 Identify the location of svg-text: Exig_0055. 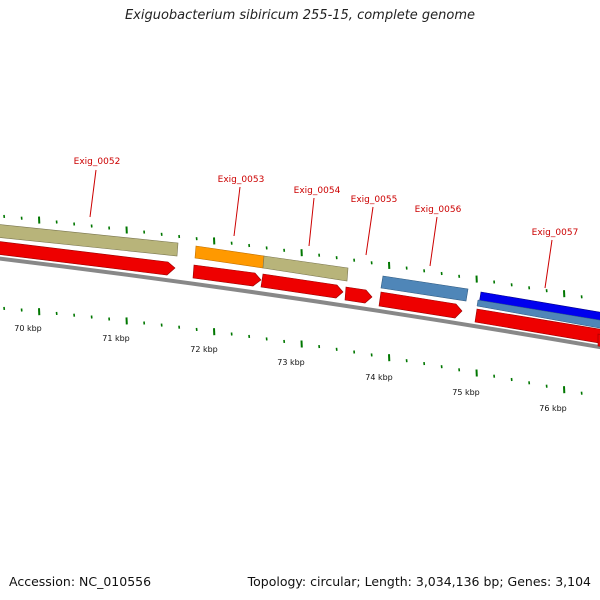
(374, 200).